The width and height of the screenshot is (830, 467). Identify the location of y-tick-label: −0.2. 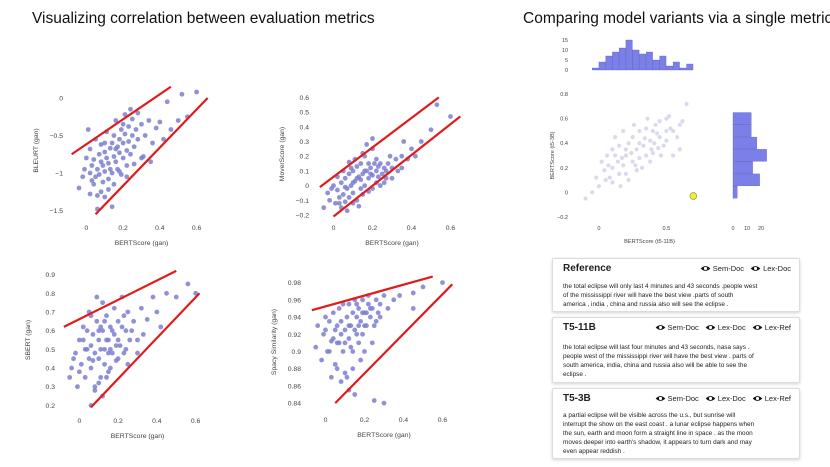
(303, 216).